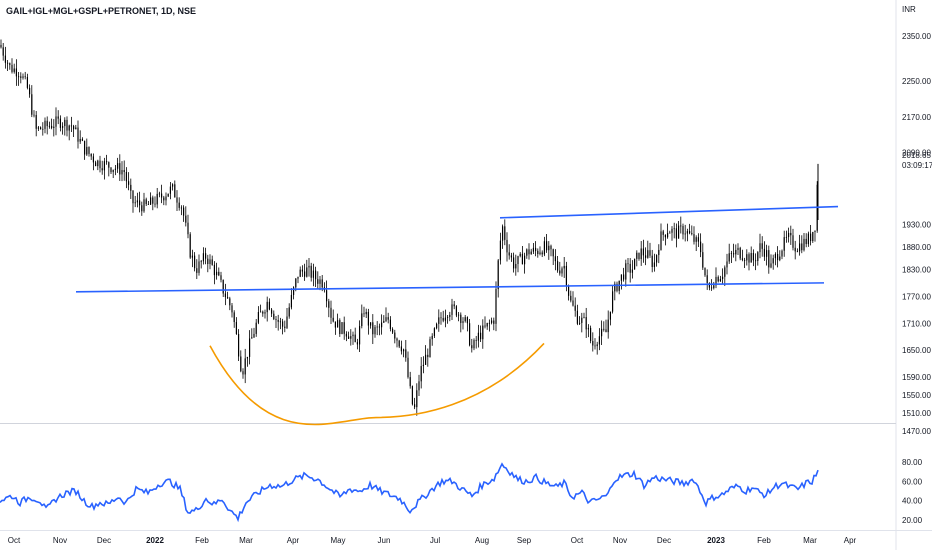 The width and height of the screenshot is (932, 550). Describe the element at coordinates (912, 520) in the screenshot. I see `rsi-tick-label: 20.00` at that location.